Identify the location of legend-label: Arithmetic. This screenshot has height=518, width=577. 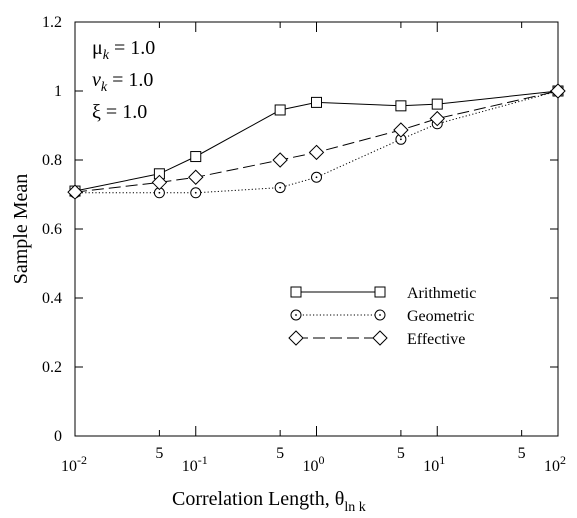
(441, 293).